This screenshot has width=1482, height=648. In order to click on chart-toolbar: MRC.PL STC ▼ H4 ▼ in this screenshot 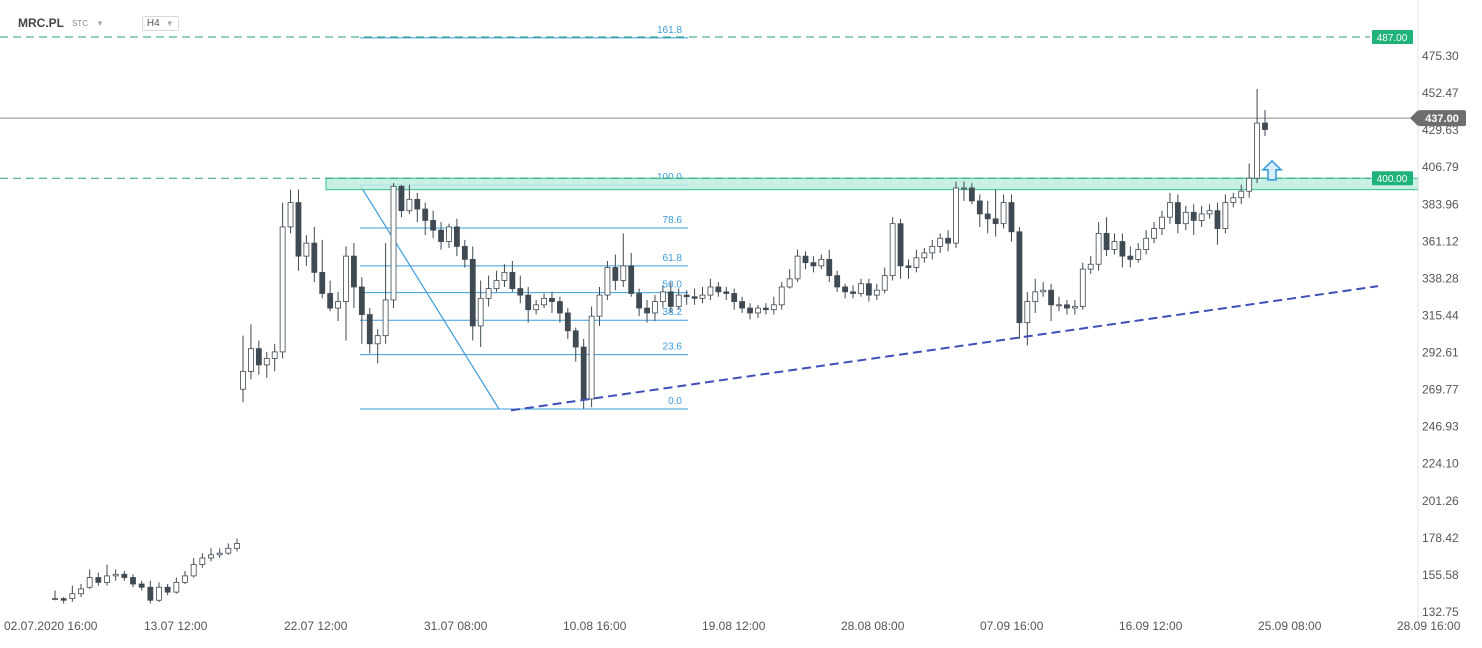, I will do `click(98, 23)`.